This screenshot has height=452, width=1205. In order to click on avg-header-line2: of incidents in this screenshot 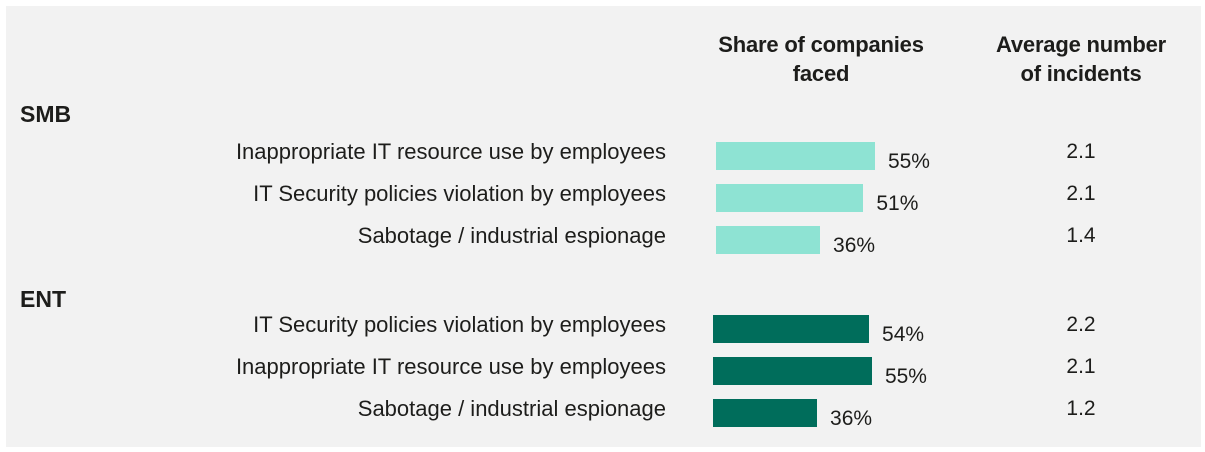, I will do `click(1081, 73)`.